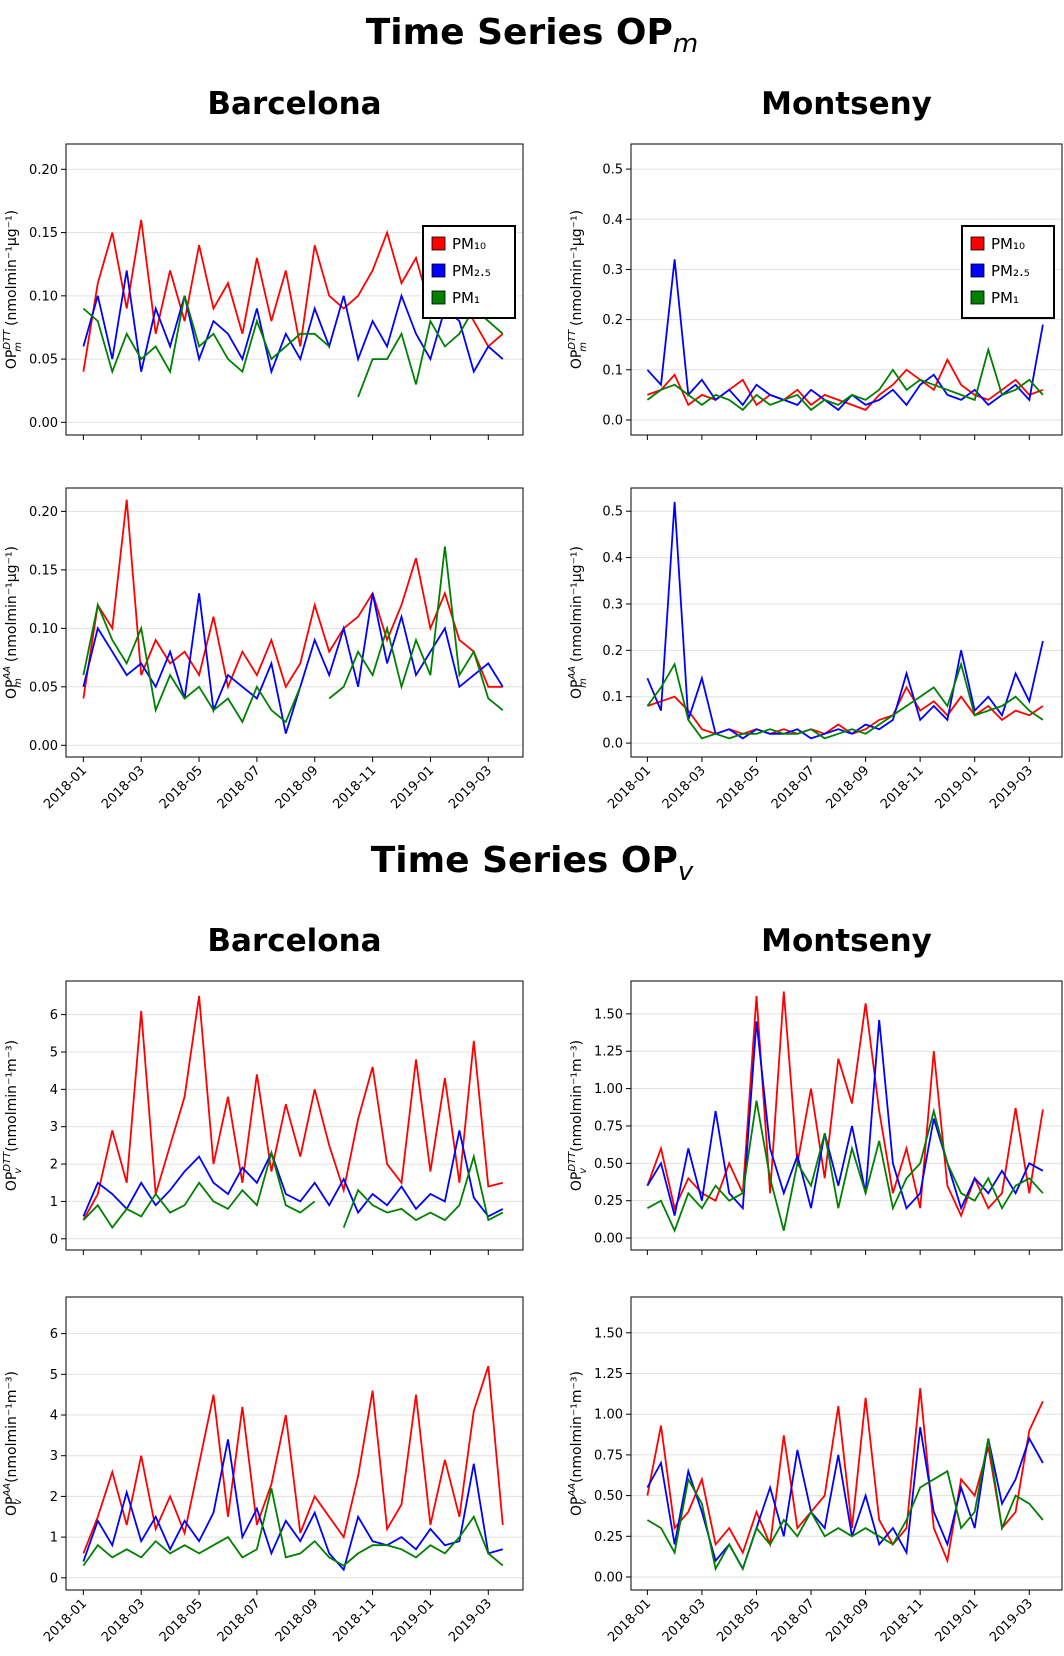  Describe the element at coordinates (54, 1334) in the screenshot. I see `y-tick-label: 6` at that location.